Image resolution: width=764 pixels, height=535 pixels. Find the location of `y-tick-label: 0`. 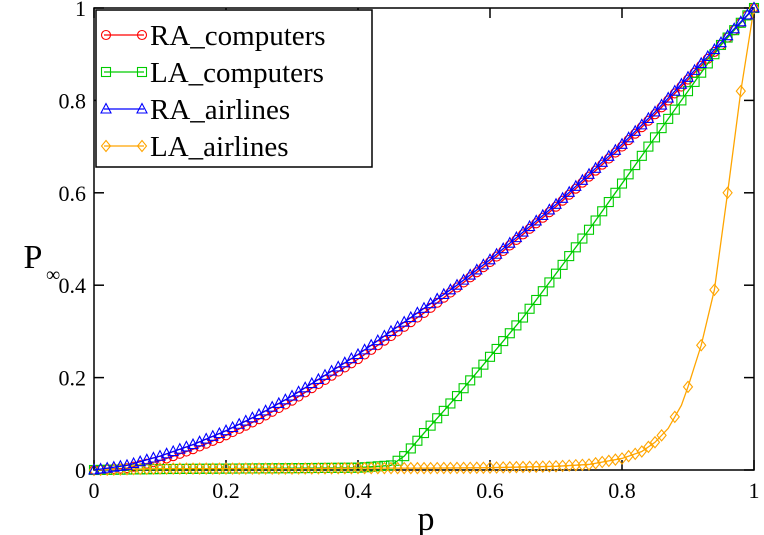

y-tick-label: 0 is located at coordinates (80, 470).